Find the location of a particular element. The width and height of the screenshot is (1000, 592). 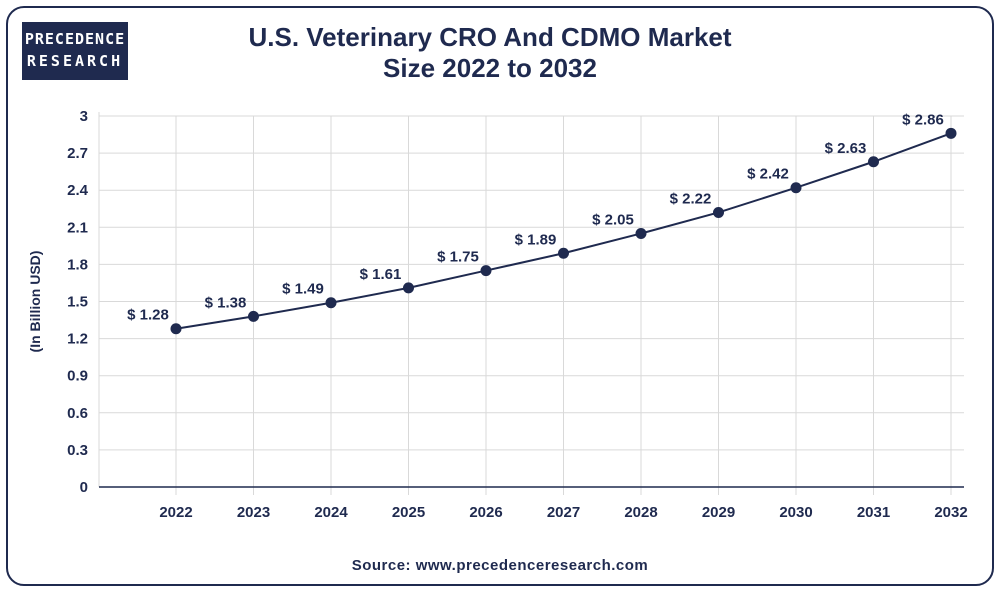

data-label: $ 1.38 is located at coordinates (226, 302).